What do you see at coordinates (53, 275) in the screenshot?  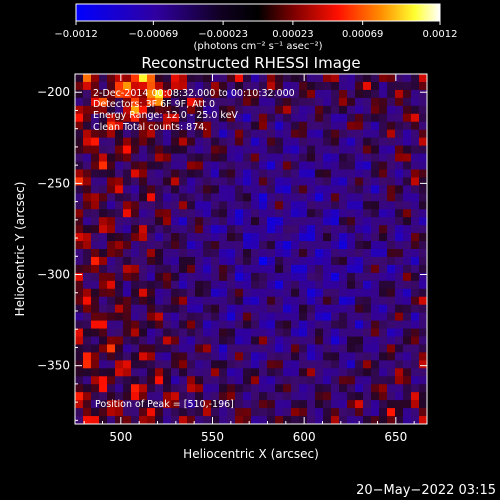 I see `y-tick-label: −300` at bounding box center [53, 275].